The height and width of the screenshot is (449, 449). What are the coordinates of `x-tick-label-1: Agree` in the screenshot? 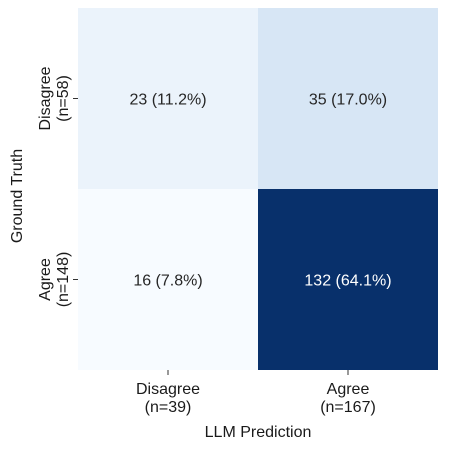 It's located at (348, 389).